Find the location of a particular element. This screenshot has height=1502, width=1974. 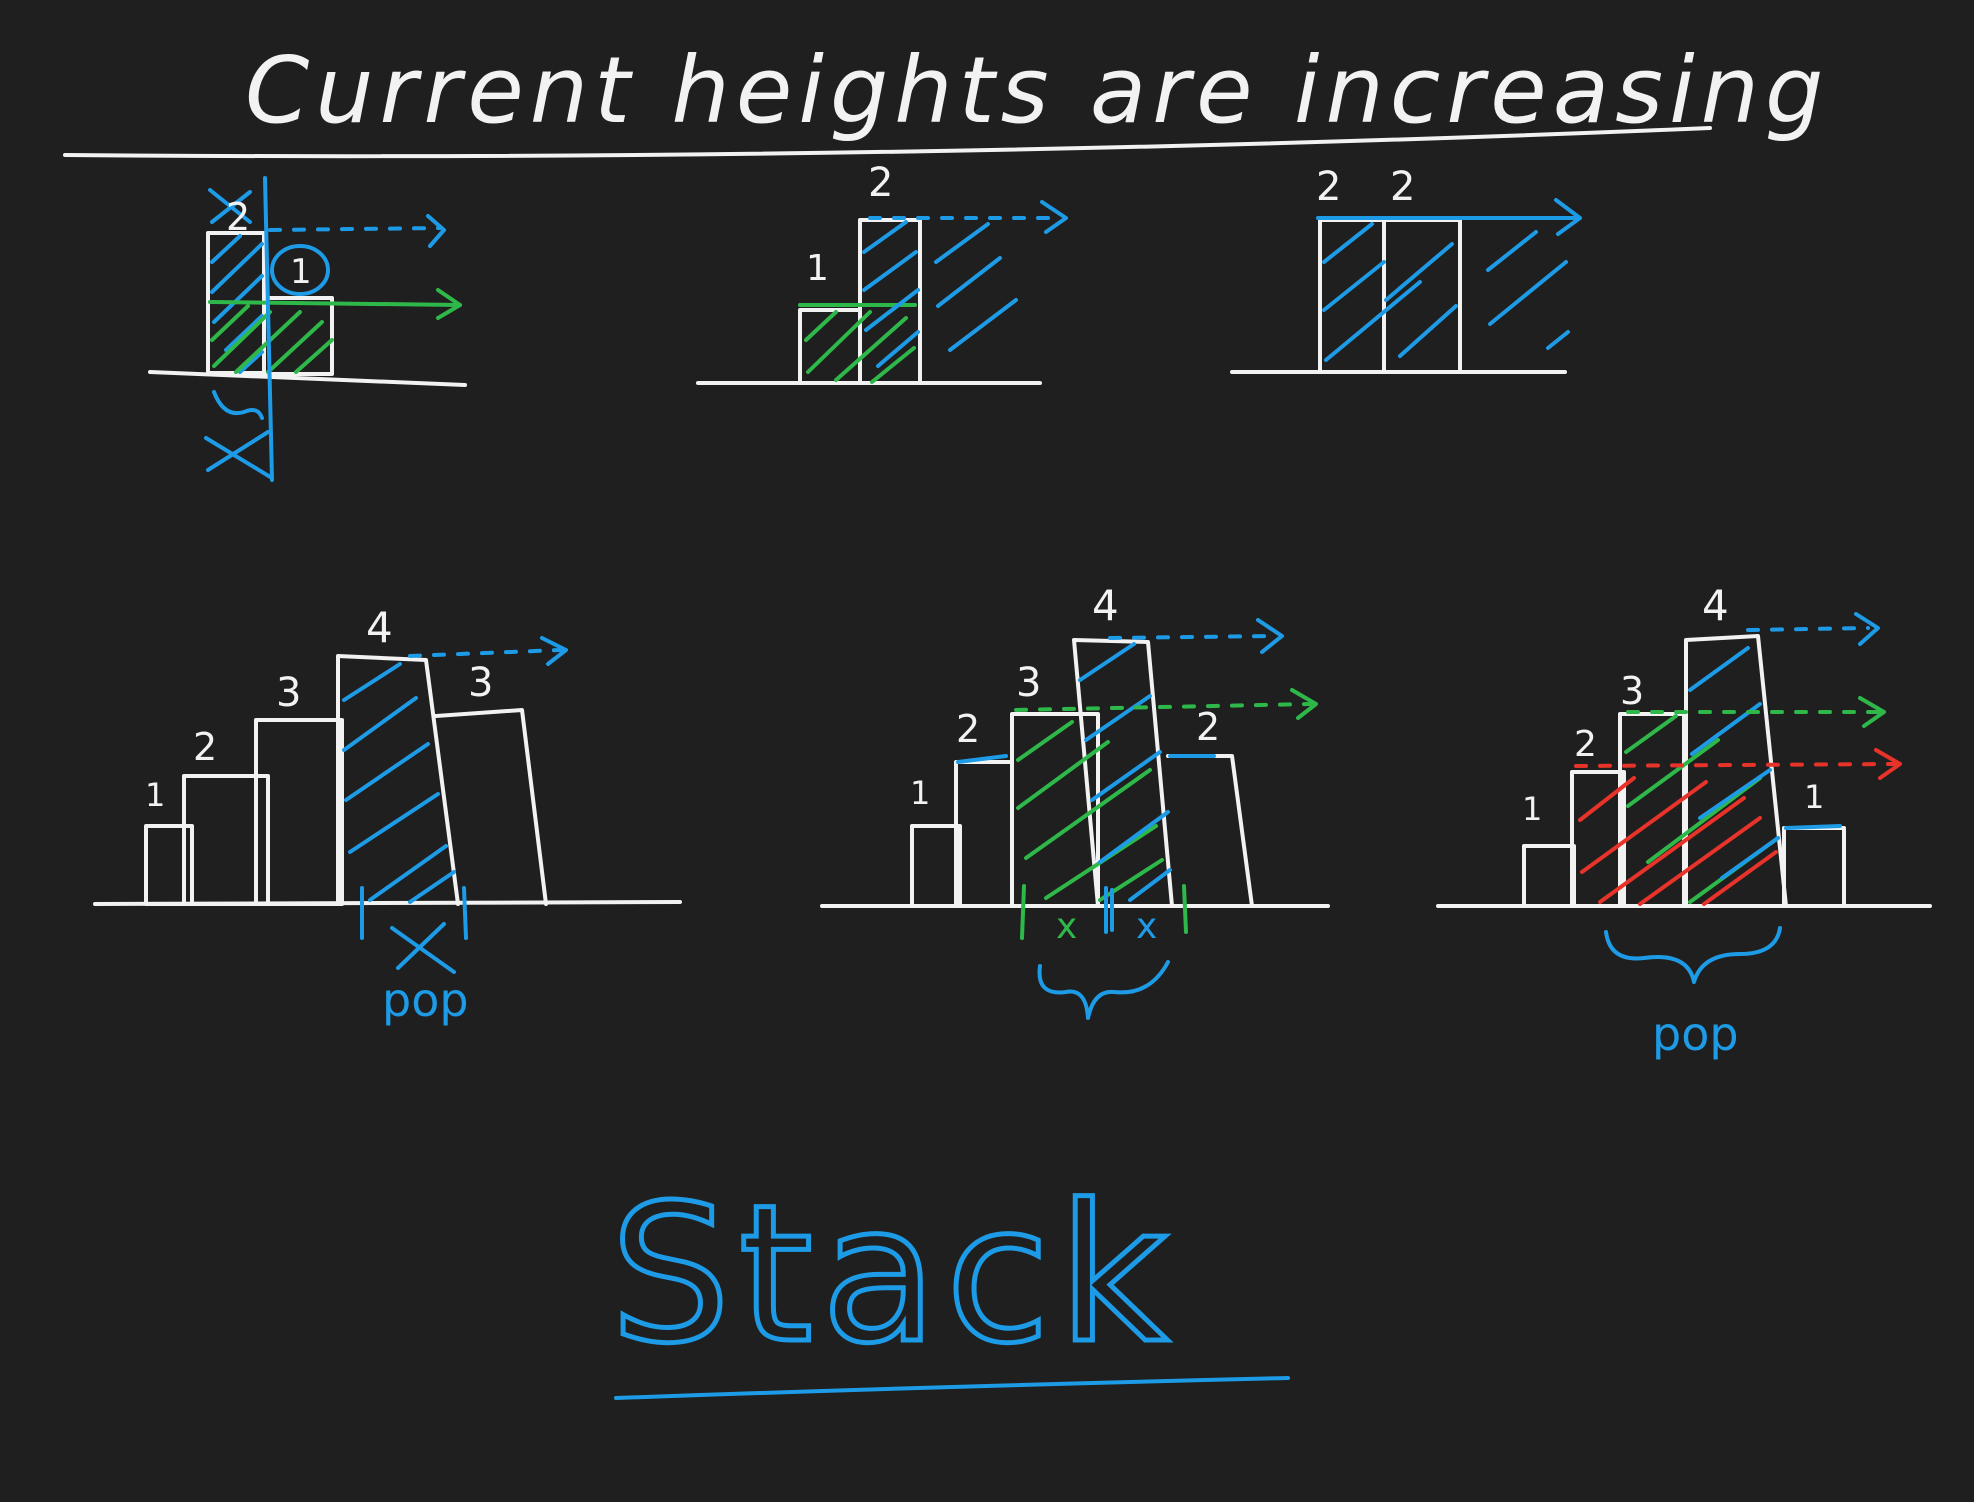

green-ticks is located at coordinates (1104, 912).